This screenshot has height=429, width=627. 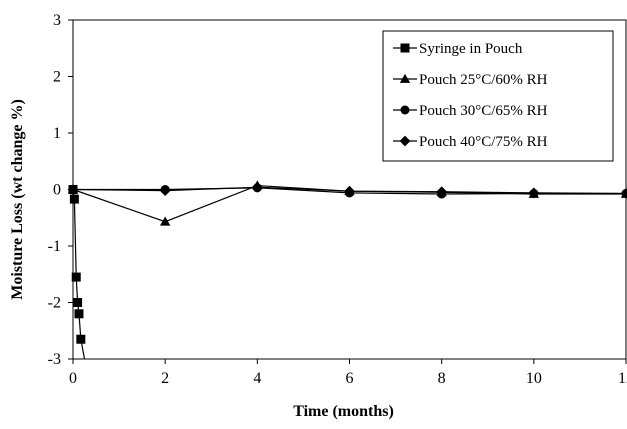 What do you see at coordinates (471, 49) in the screenshot?
I see `legend-label: Syringe in Pouch` at bounding box center [471, 49].